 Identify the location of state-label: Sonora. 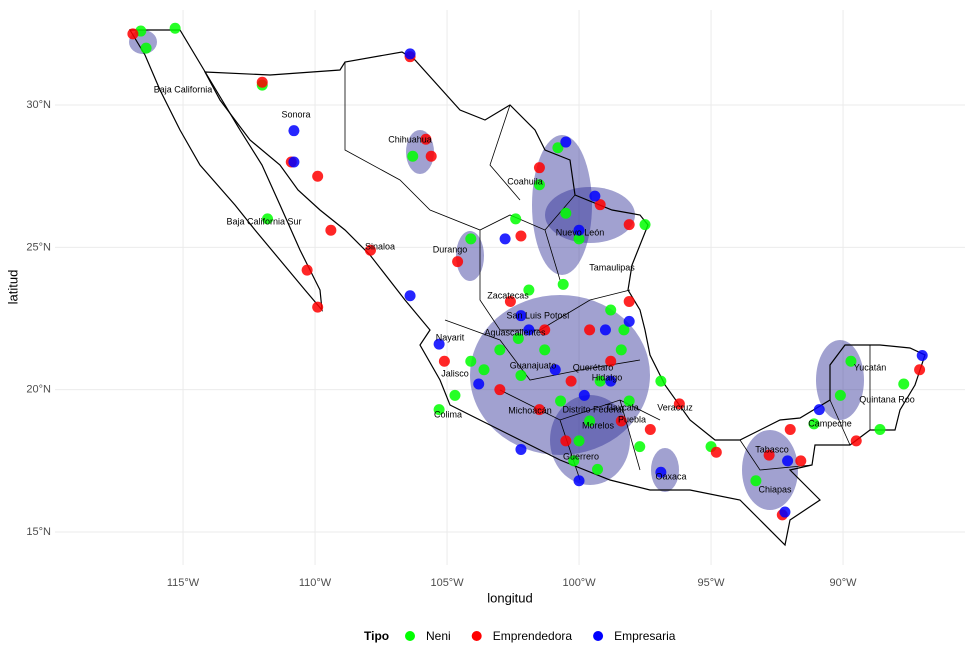
(295, 114).